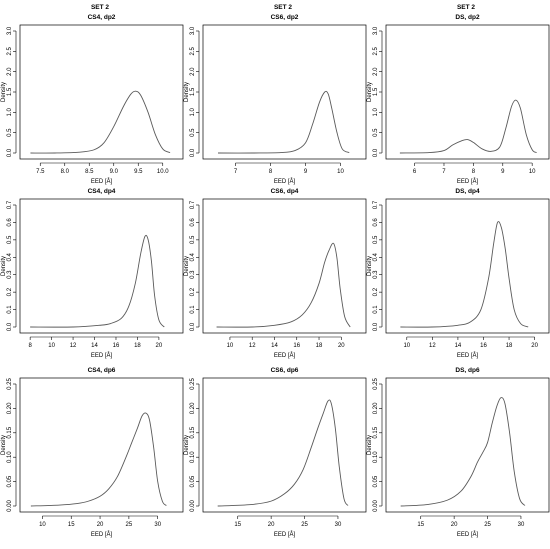 The height and width of the screenshot is (549, 550). What do you see at coordinates (193, 239) in the screenshot?
I see `panel-5-y-tick-label: 0.5` at bounding box center [193, 239].